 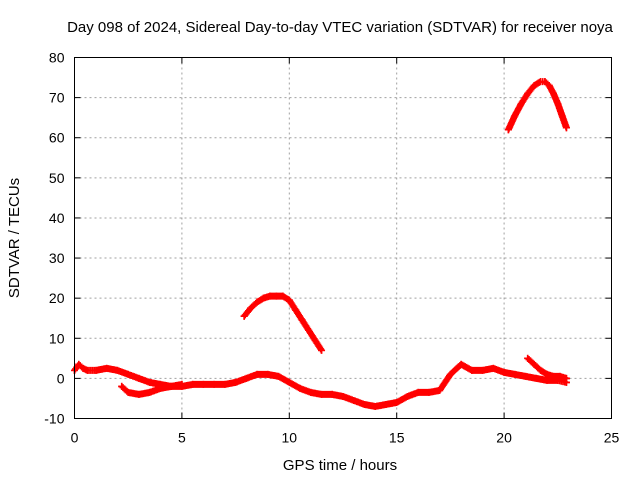 What do you see at coordinates (57, 178) in the screenshot?
I see `y-tick-label: 50` at bounding box center [57, 178].